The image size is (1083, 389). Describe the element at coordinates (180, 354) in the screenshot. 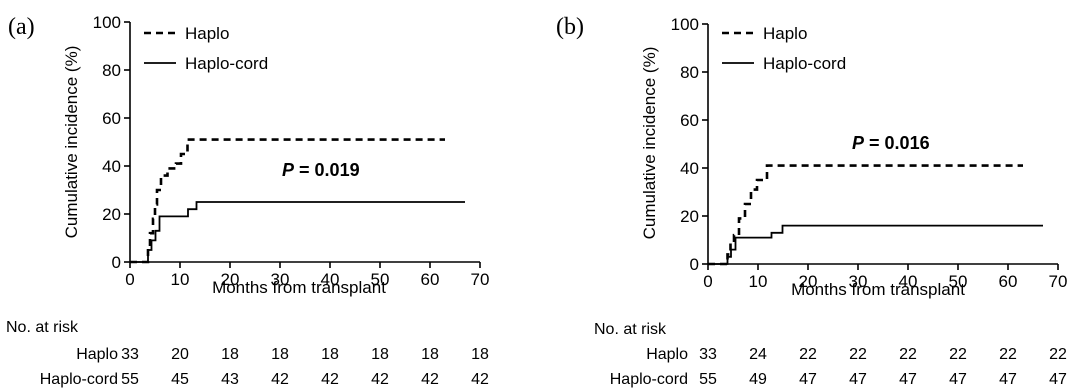

I see `risk-value: 20` at that location.